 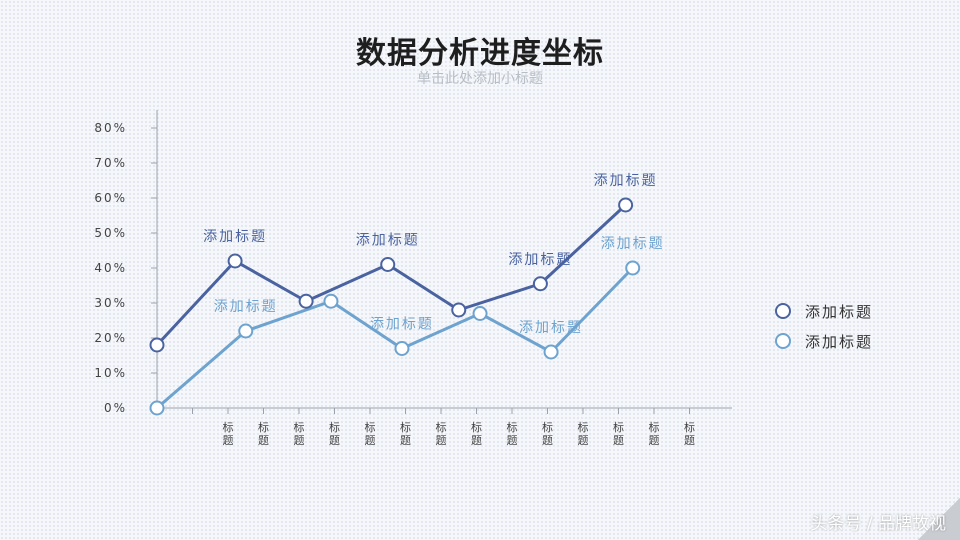 I want to click on legend-item-series-1: 添加标题, so click(x=824, y=311).